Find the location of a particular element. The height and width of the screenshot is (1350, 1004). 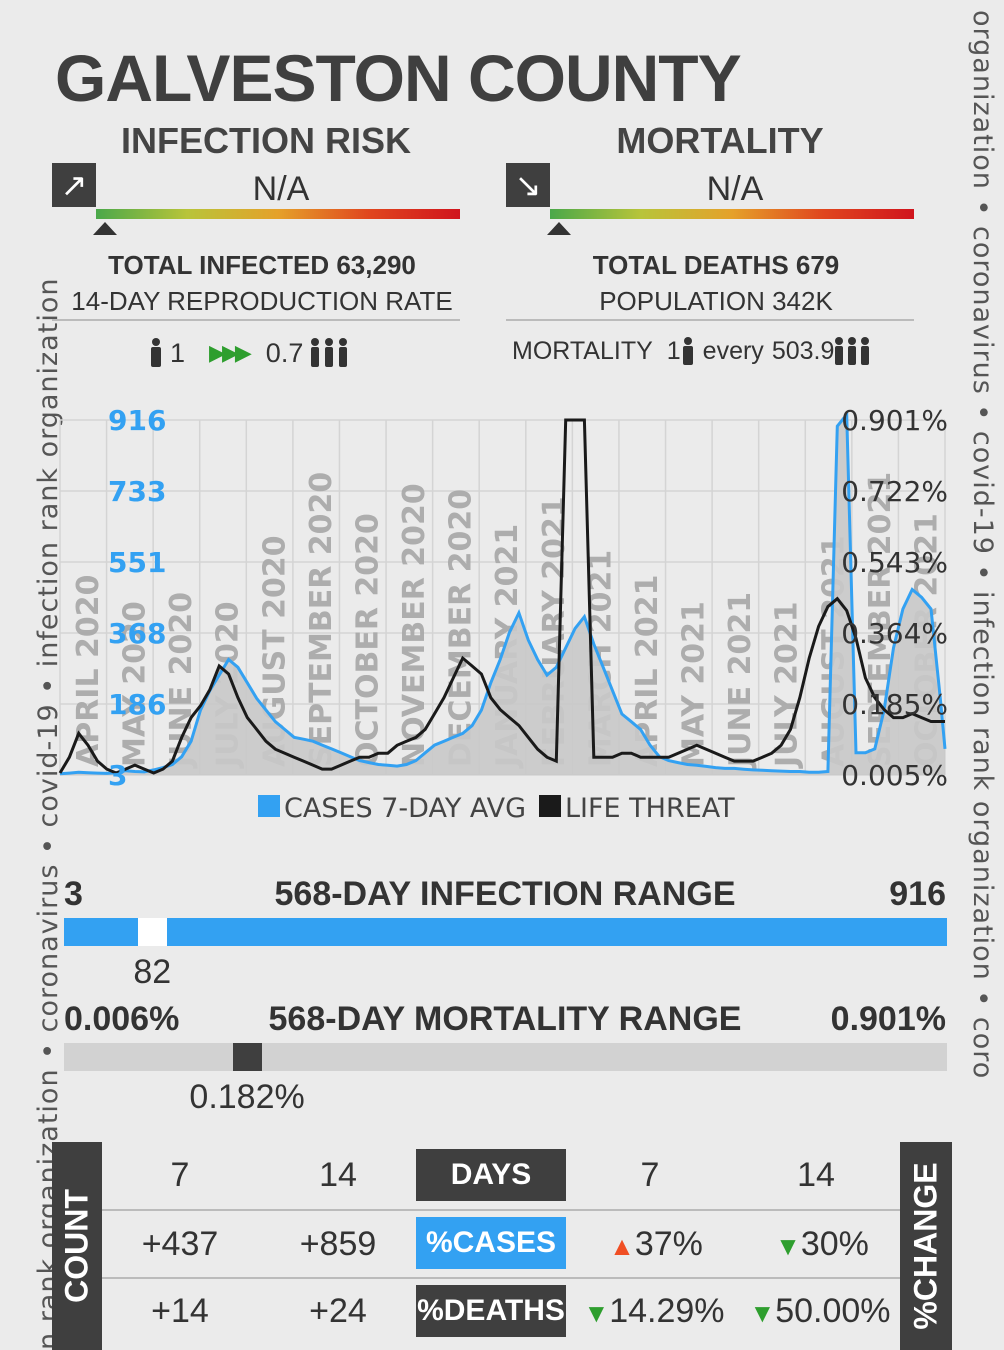

left-tick-label: 551 is located at coordinates (137, 562).